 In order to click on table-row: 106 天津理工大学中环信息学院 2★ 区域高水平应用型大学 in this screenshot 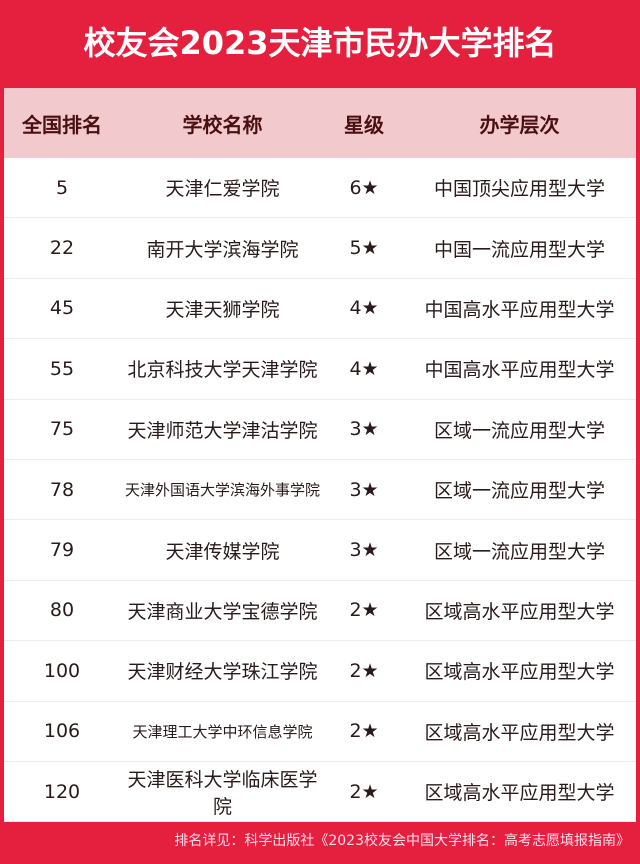, I will do `click(320, 732)`.